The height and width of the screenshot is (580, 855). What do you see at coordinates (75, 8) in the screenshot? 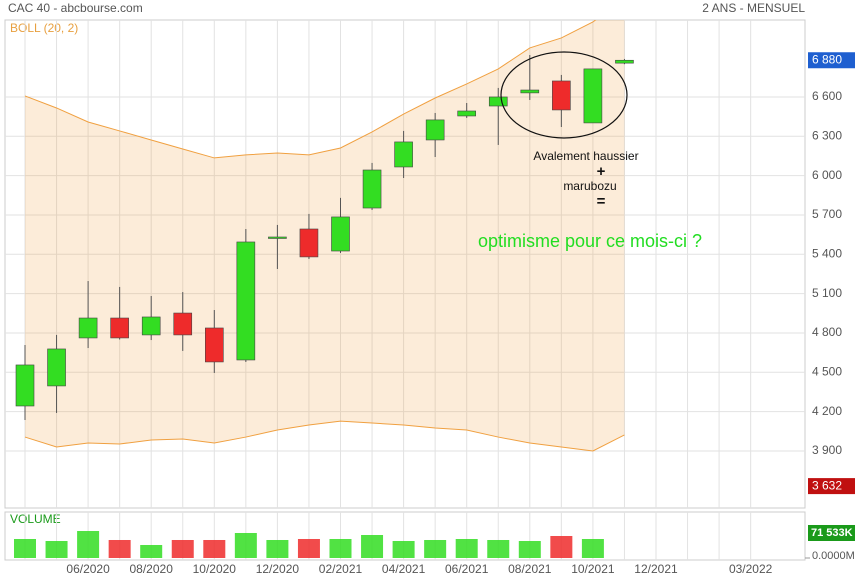
I see `chart-title: CAC 40 - abcbourse.com` at bounding box center [75, 8].